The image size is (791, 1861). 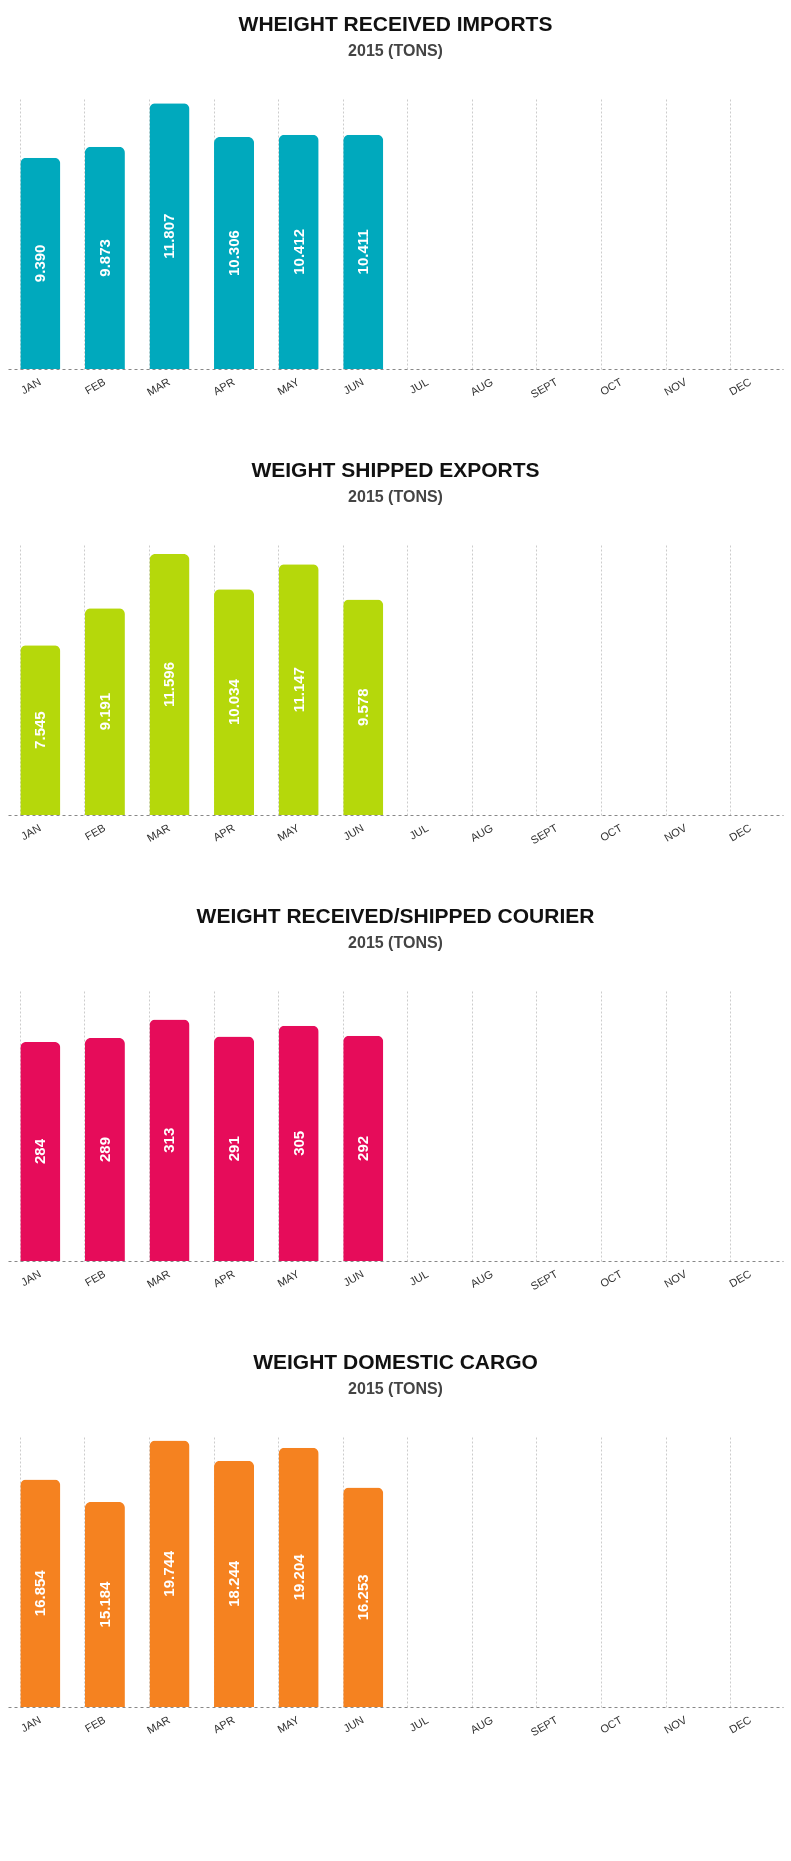 I want to click on data-label: 11.147, so click(x=298, y=690).